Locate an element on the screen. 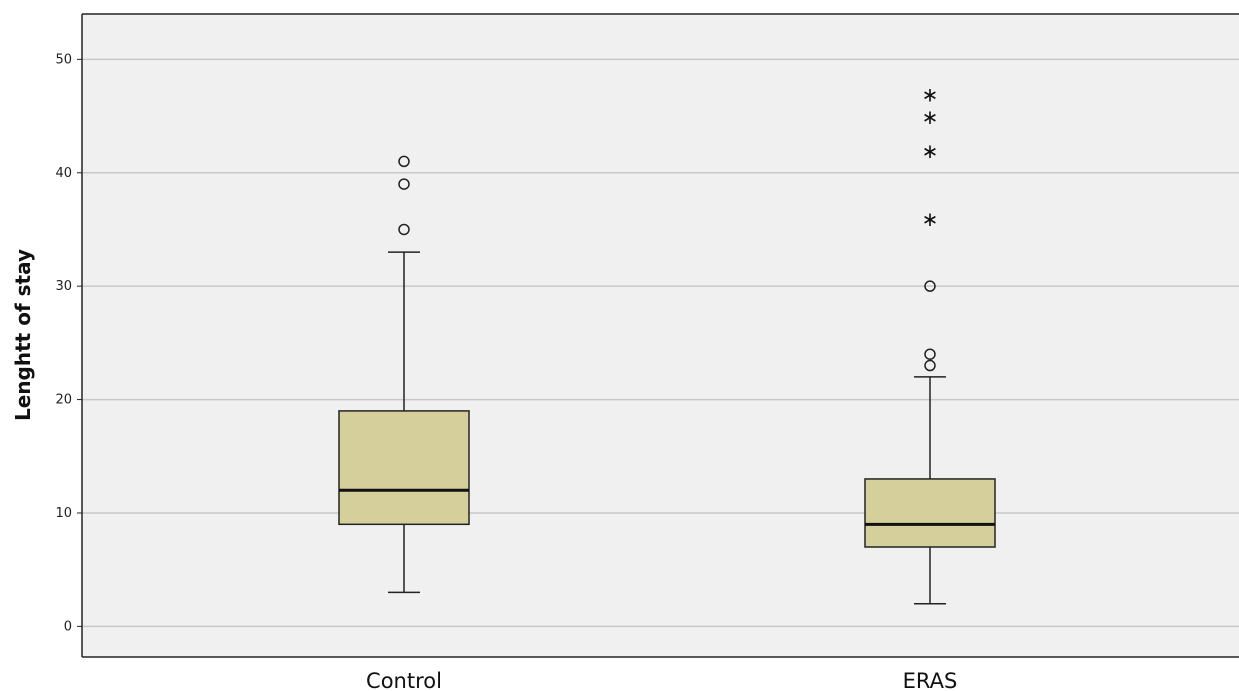  y-tick-label: 50 is located at coordinates (63, 59).